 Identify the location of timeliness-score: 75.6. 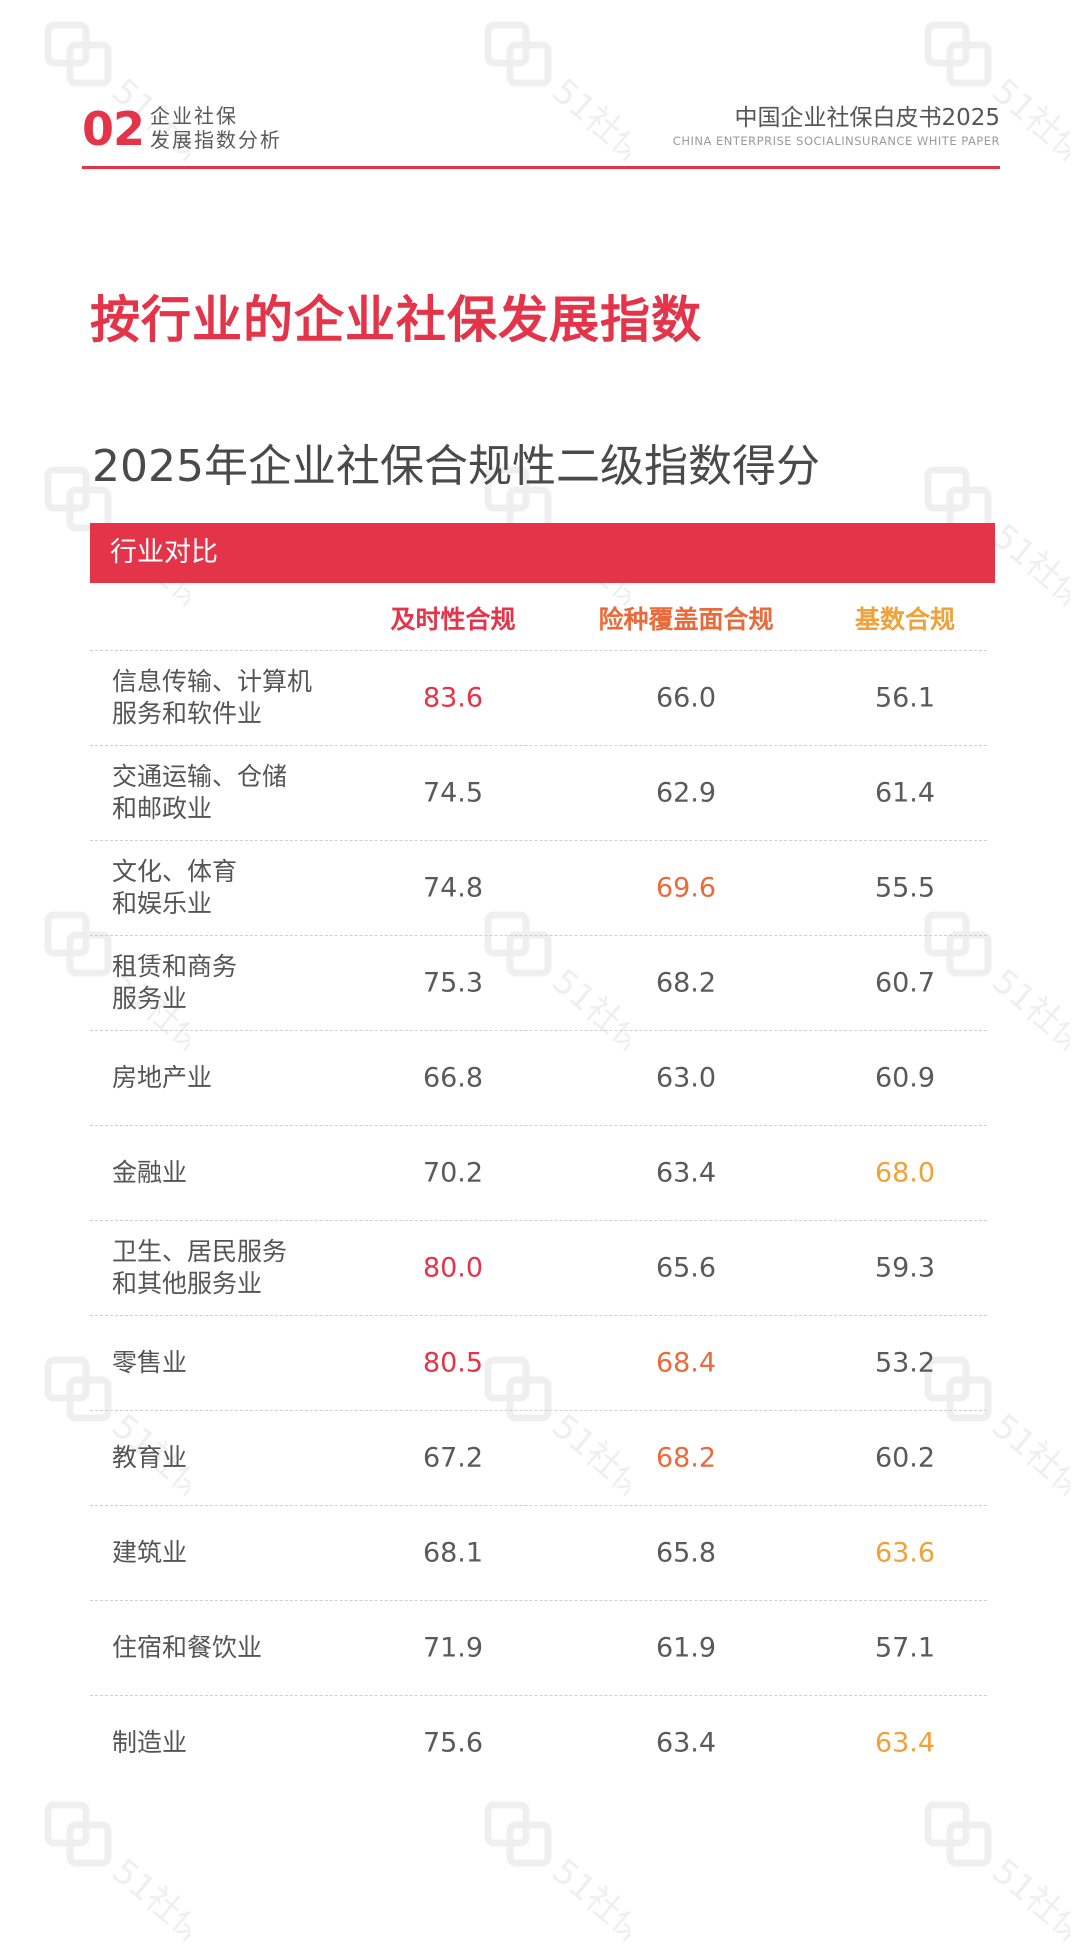
(453, 1743).